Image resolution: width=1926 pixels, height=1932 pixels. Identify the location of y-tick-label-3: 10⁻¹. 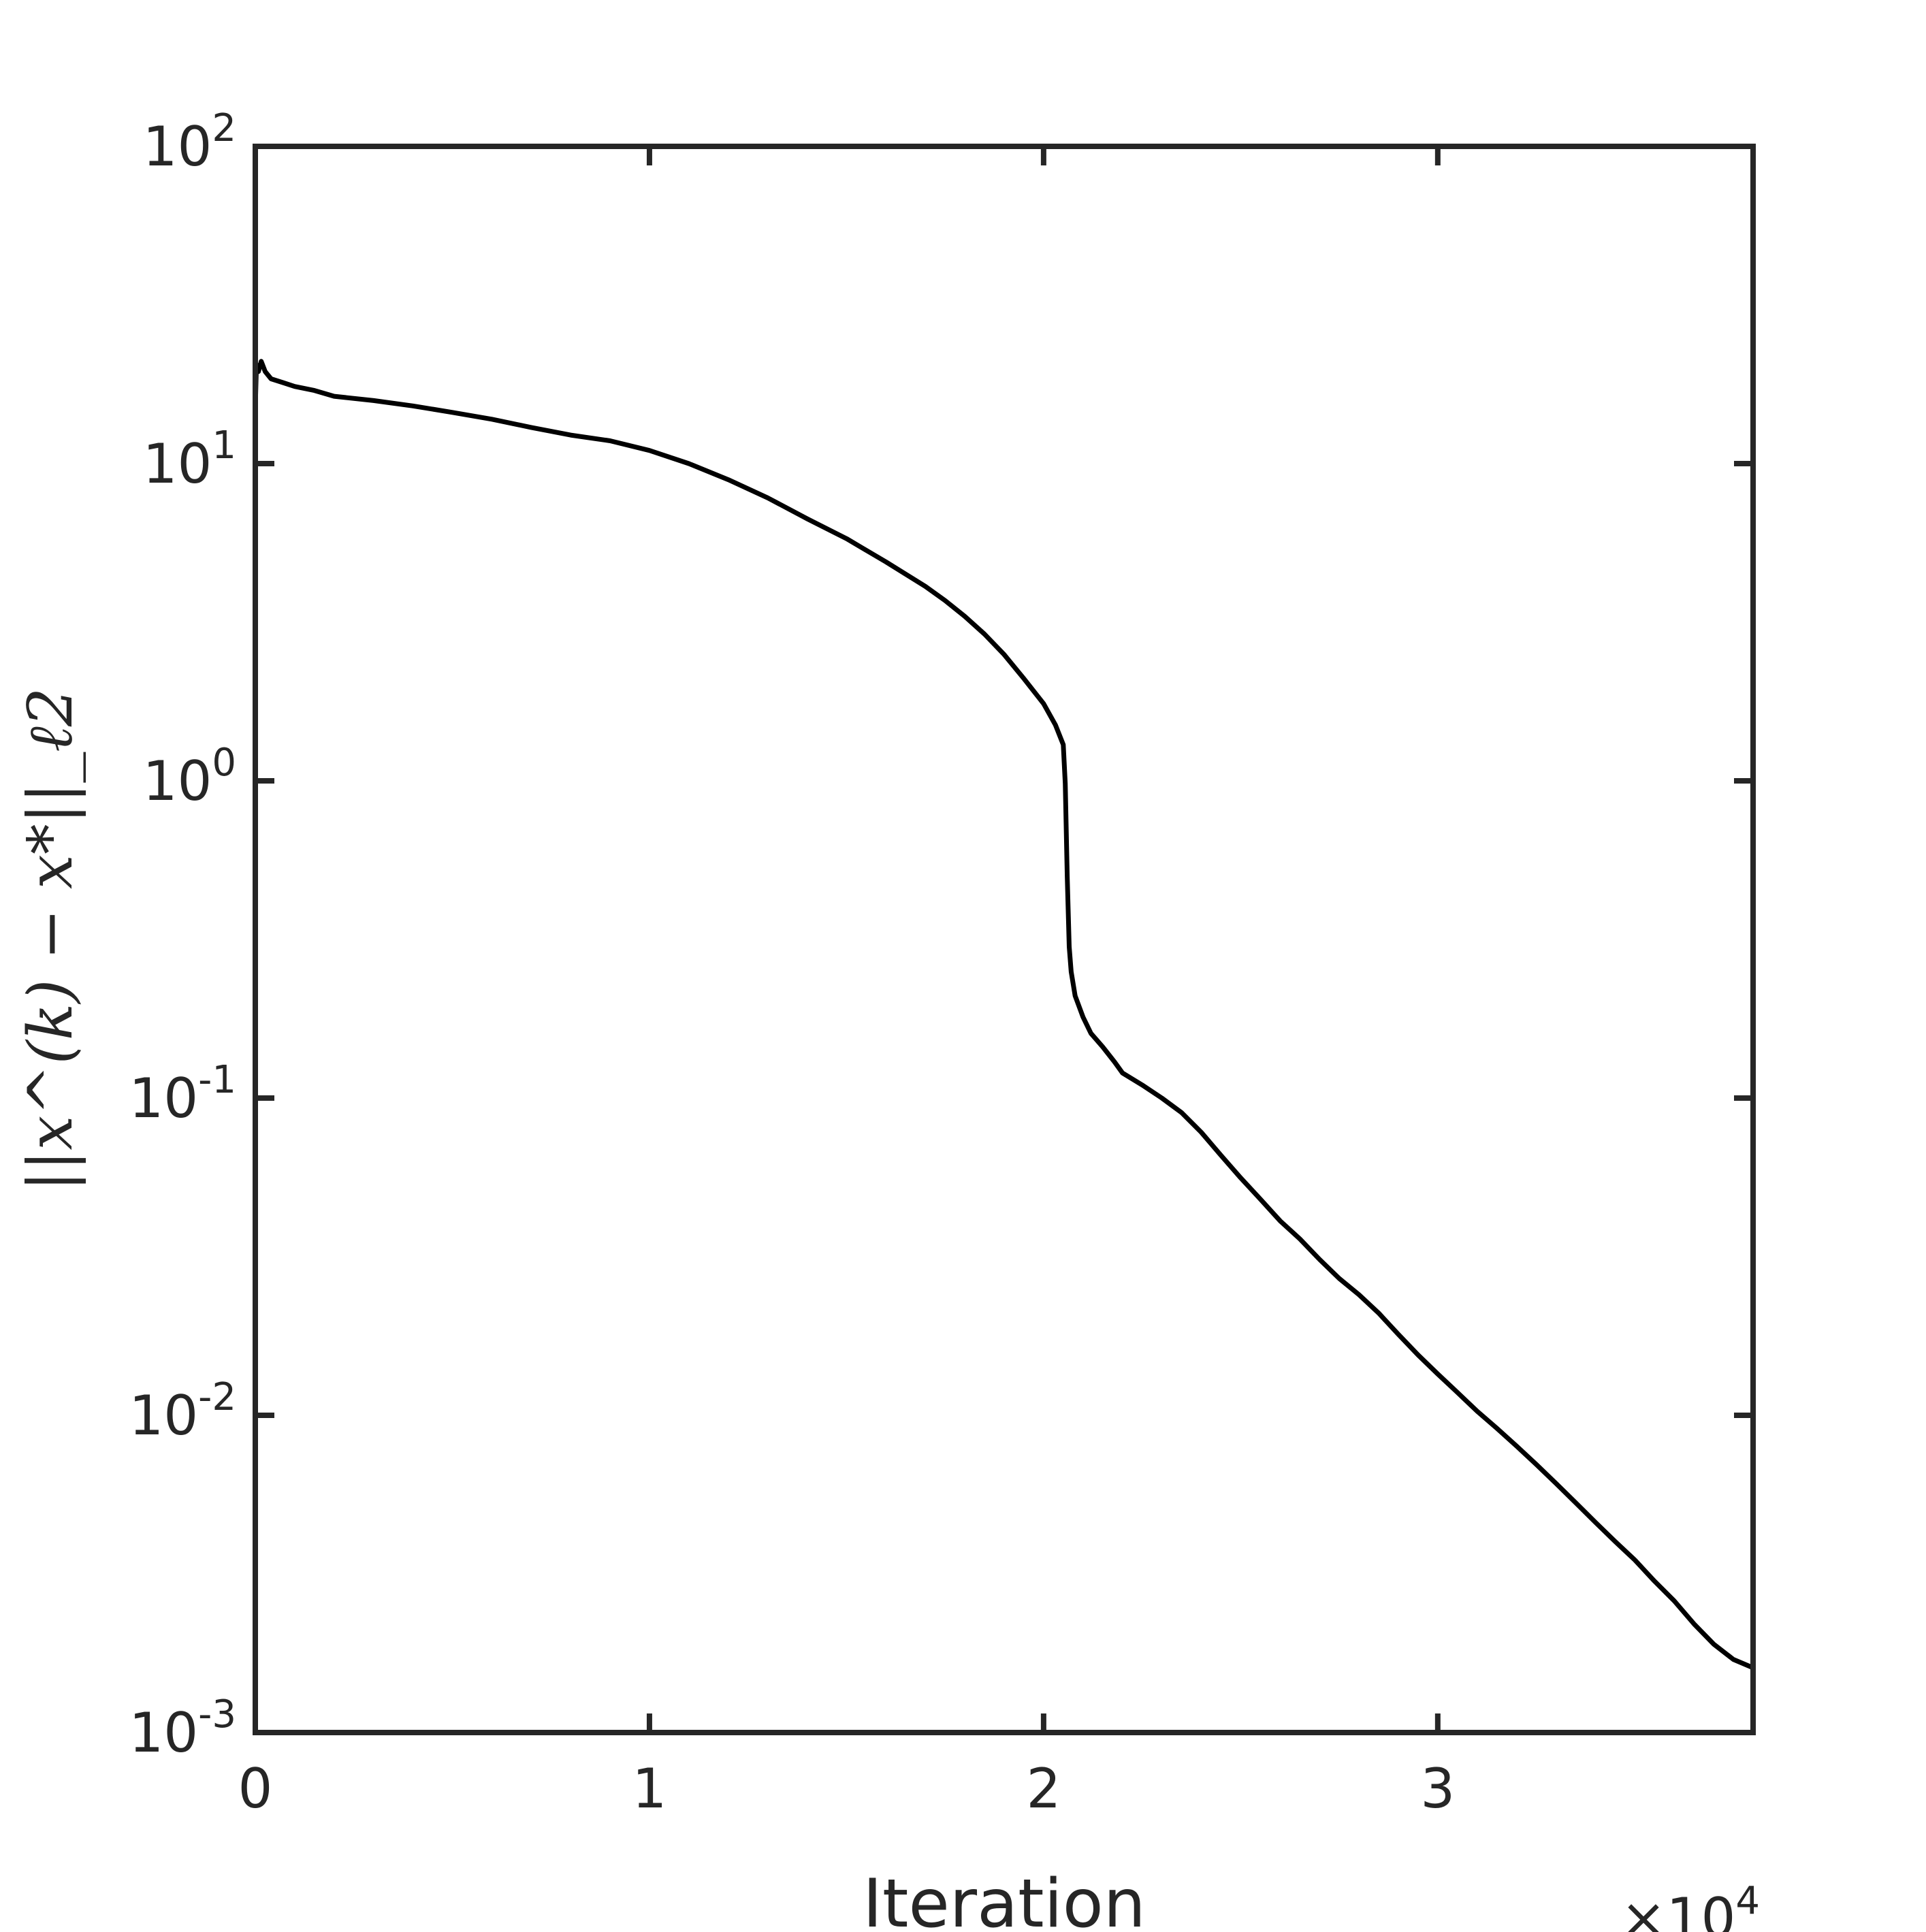
(182, 1094).